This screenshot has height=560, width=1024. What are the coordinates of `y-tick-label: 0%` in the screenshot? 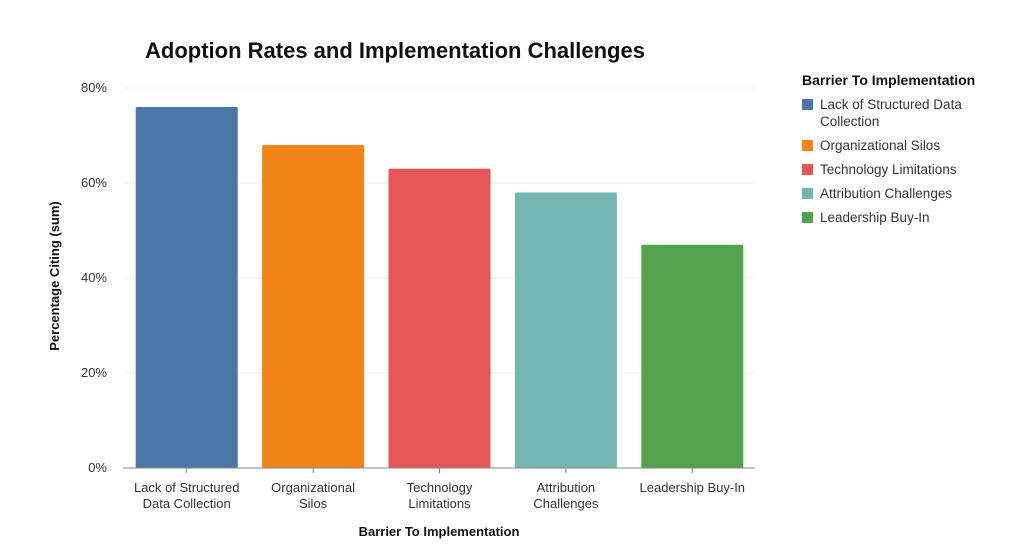 It's located at (97, 467).